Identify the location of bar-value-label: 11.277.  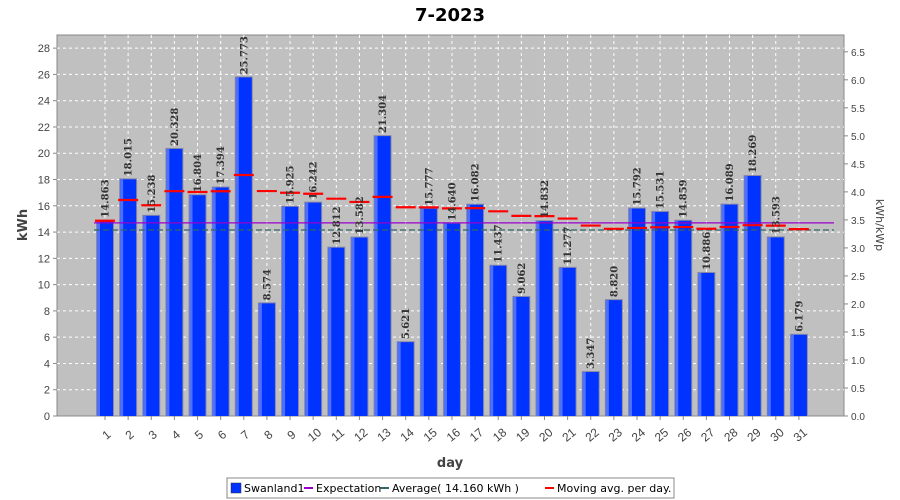
(568, 246).